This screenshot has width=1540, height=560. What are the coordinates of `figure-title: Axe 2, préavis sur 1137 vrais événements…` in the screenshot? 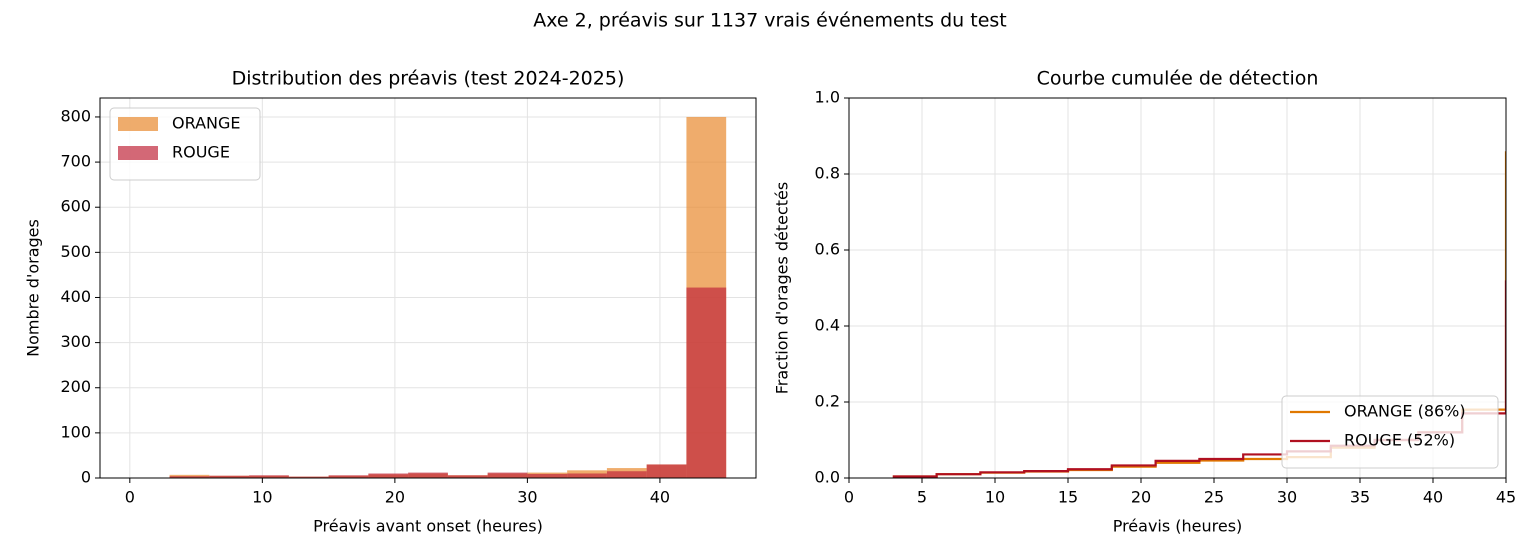 It's located at (770, 21).